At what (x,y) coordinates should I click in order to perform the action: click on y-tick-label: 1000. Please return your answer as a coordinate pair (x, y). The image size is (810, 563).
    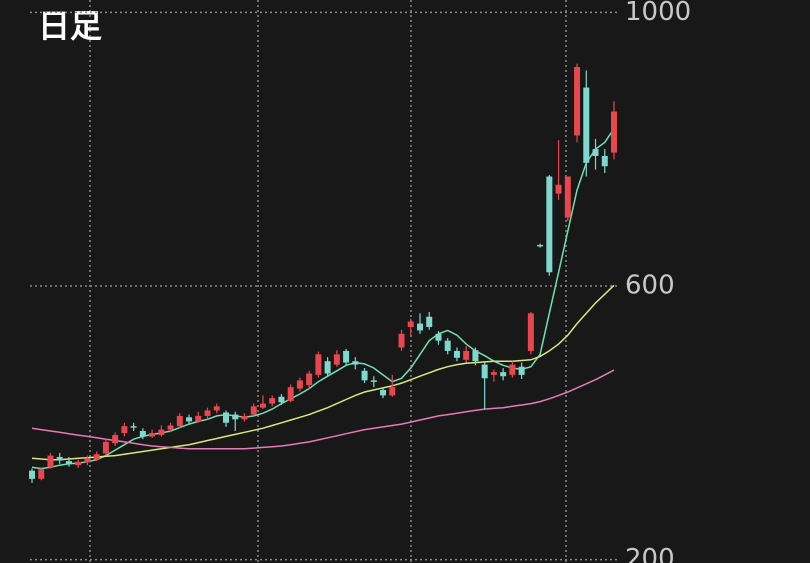
    Looking at the image, I should click on (658, 13).